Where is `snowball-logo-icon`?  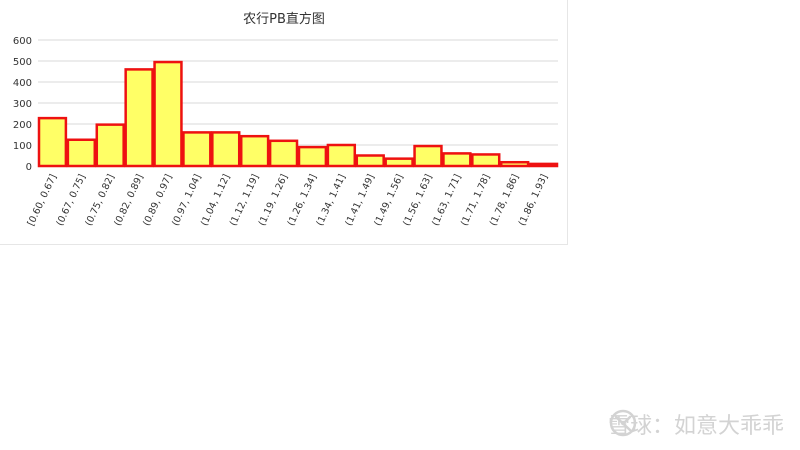
snowball-logo-icon is located at coordinates (623, 423).